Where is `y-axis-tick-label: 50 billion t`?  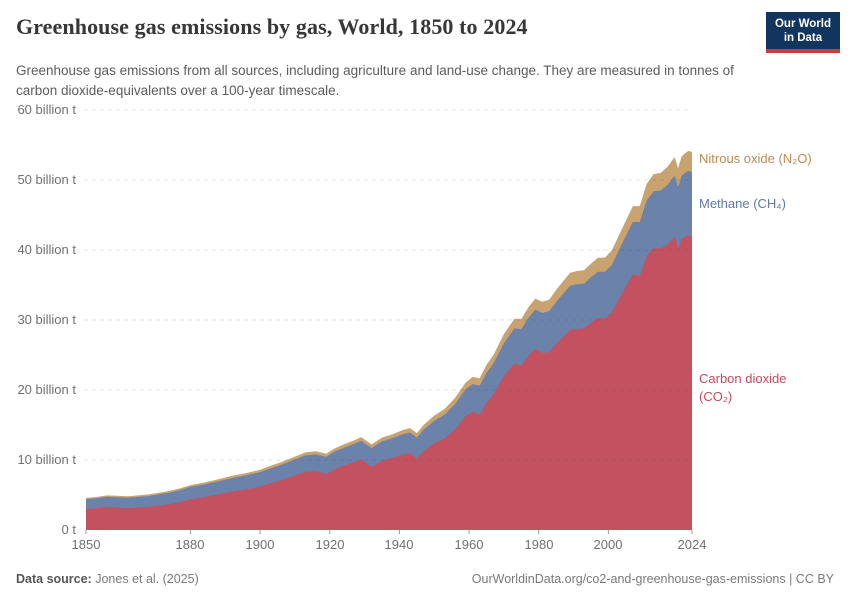 y-axis-tick-label: 50 billion t is located at coordinates (46, 179).